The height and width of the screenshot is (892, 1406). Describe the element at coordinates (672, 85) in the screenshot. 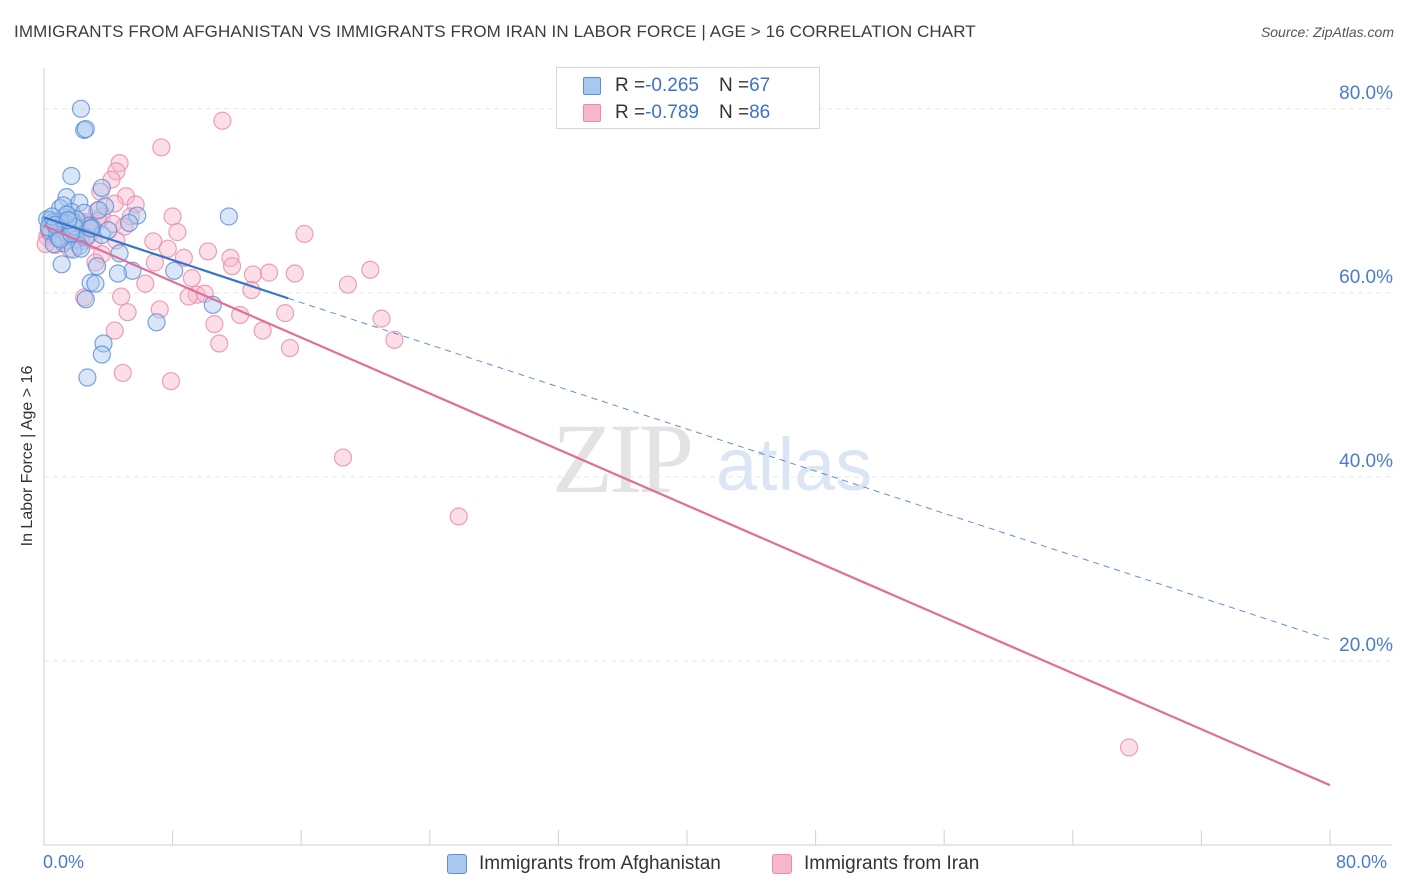

I see `r-value: -0.265` at that location.